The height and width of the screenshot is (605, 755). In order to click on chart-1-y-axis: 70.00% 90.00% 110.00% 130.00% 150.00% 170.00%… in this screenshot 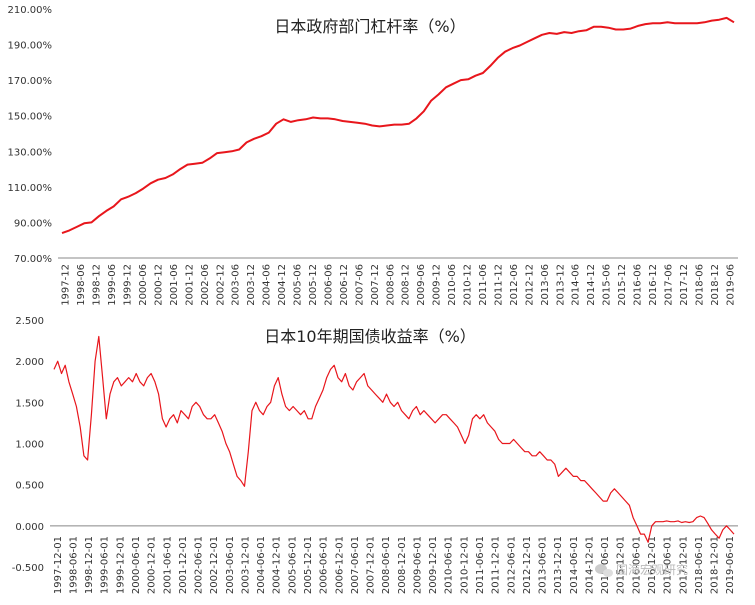, I will do `click(30, 135)`.